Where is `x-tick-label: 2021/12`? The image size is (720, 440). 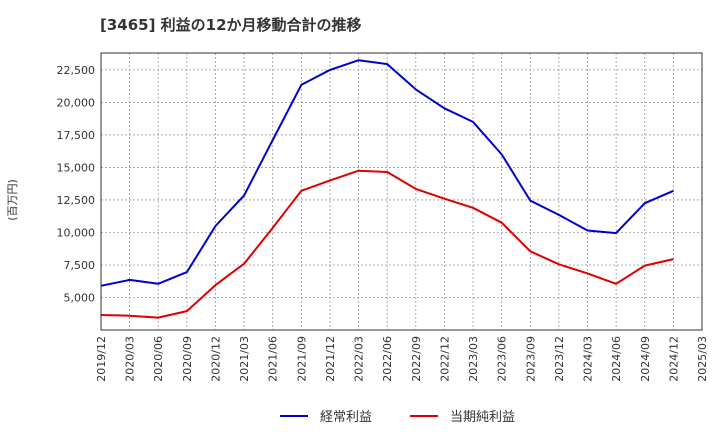
x-tick-label: 2021/12 is located at coordinates (330, 359).